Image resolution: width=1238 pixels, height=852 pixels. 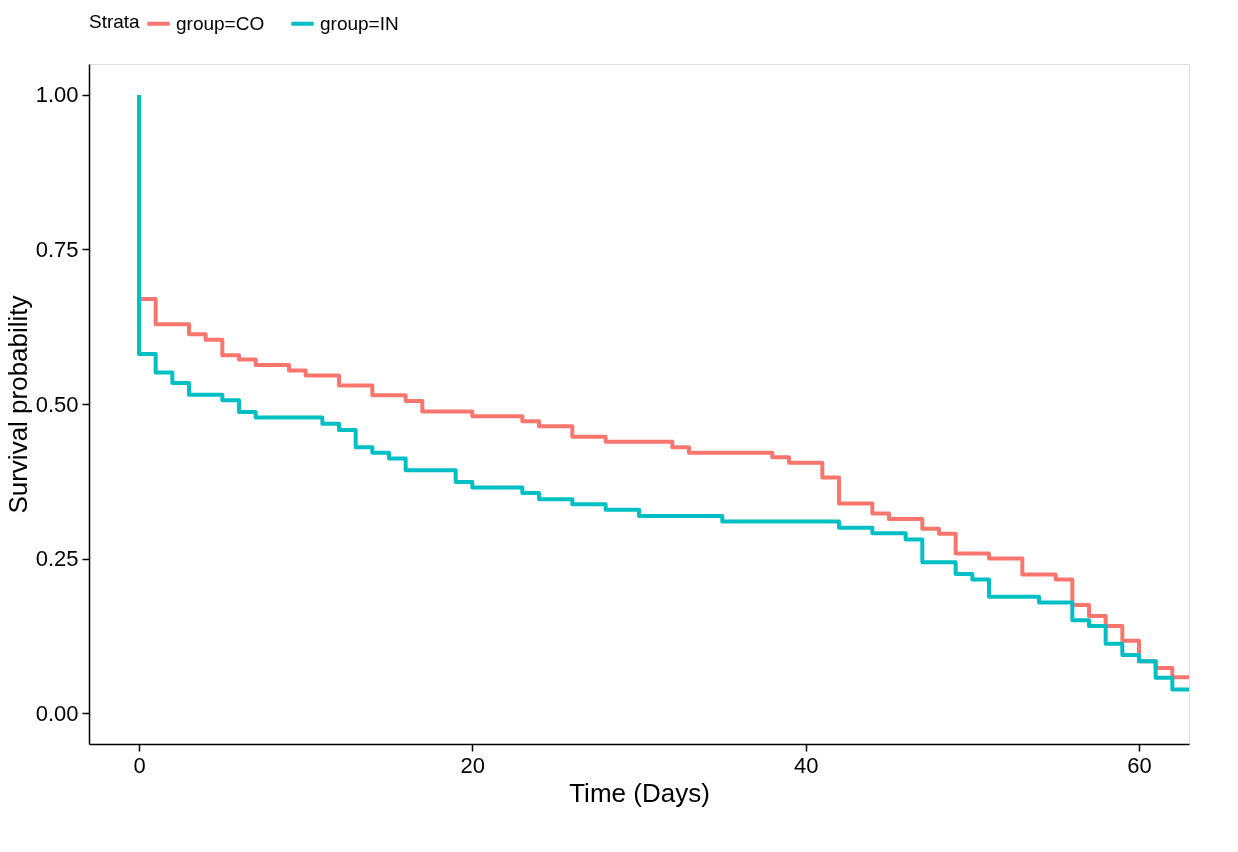 I want to click on x-tick-label: 40, so click(x=806, y=765).